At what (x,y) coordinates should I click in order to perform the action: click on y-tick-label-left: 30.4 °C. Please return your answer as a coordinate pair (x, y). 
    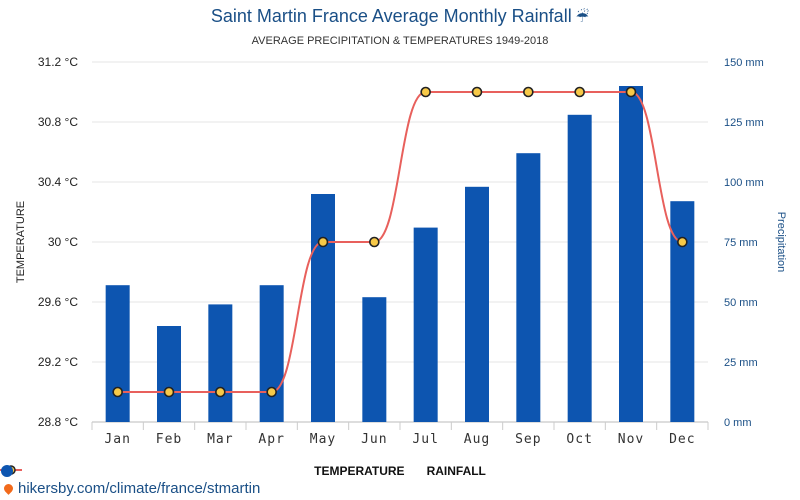
    Looking at the image, I should click on (58, 182).